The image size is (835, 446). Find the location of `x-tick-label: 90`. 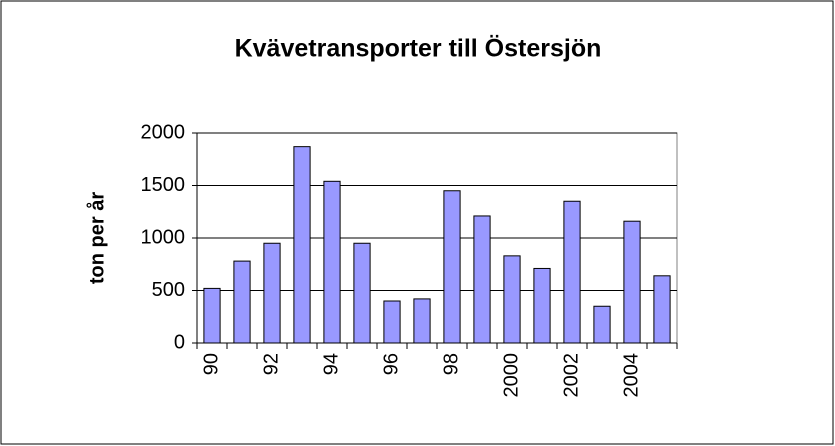

x-tick-label: 90 is located at coordinates (211, 364).